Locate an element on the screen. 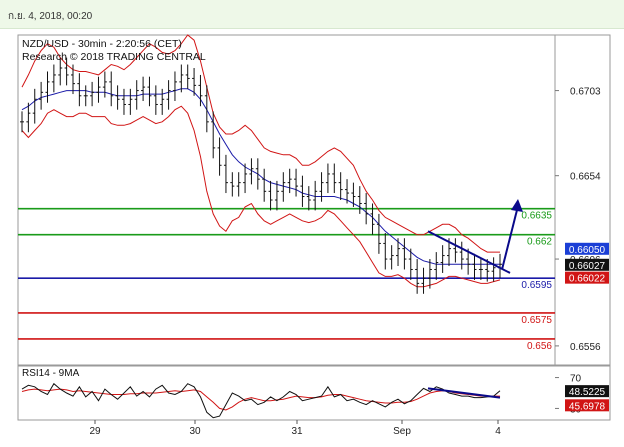 The width and height of the screenshot is (624, 447). top-bar: ก.ย. 4, 2018, 00:20 is located at coordinates (312, 14).